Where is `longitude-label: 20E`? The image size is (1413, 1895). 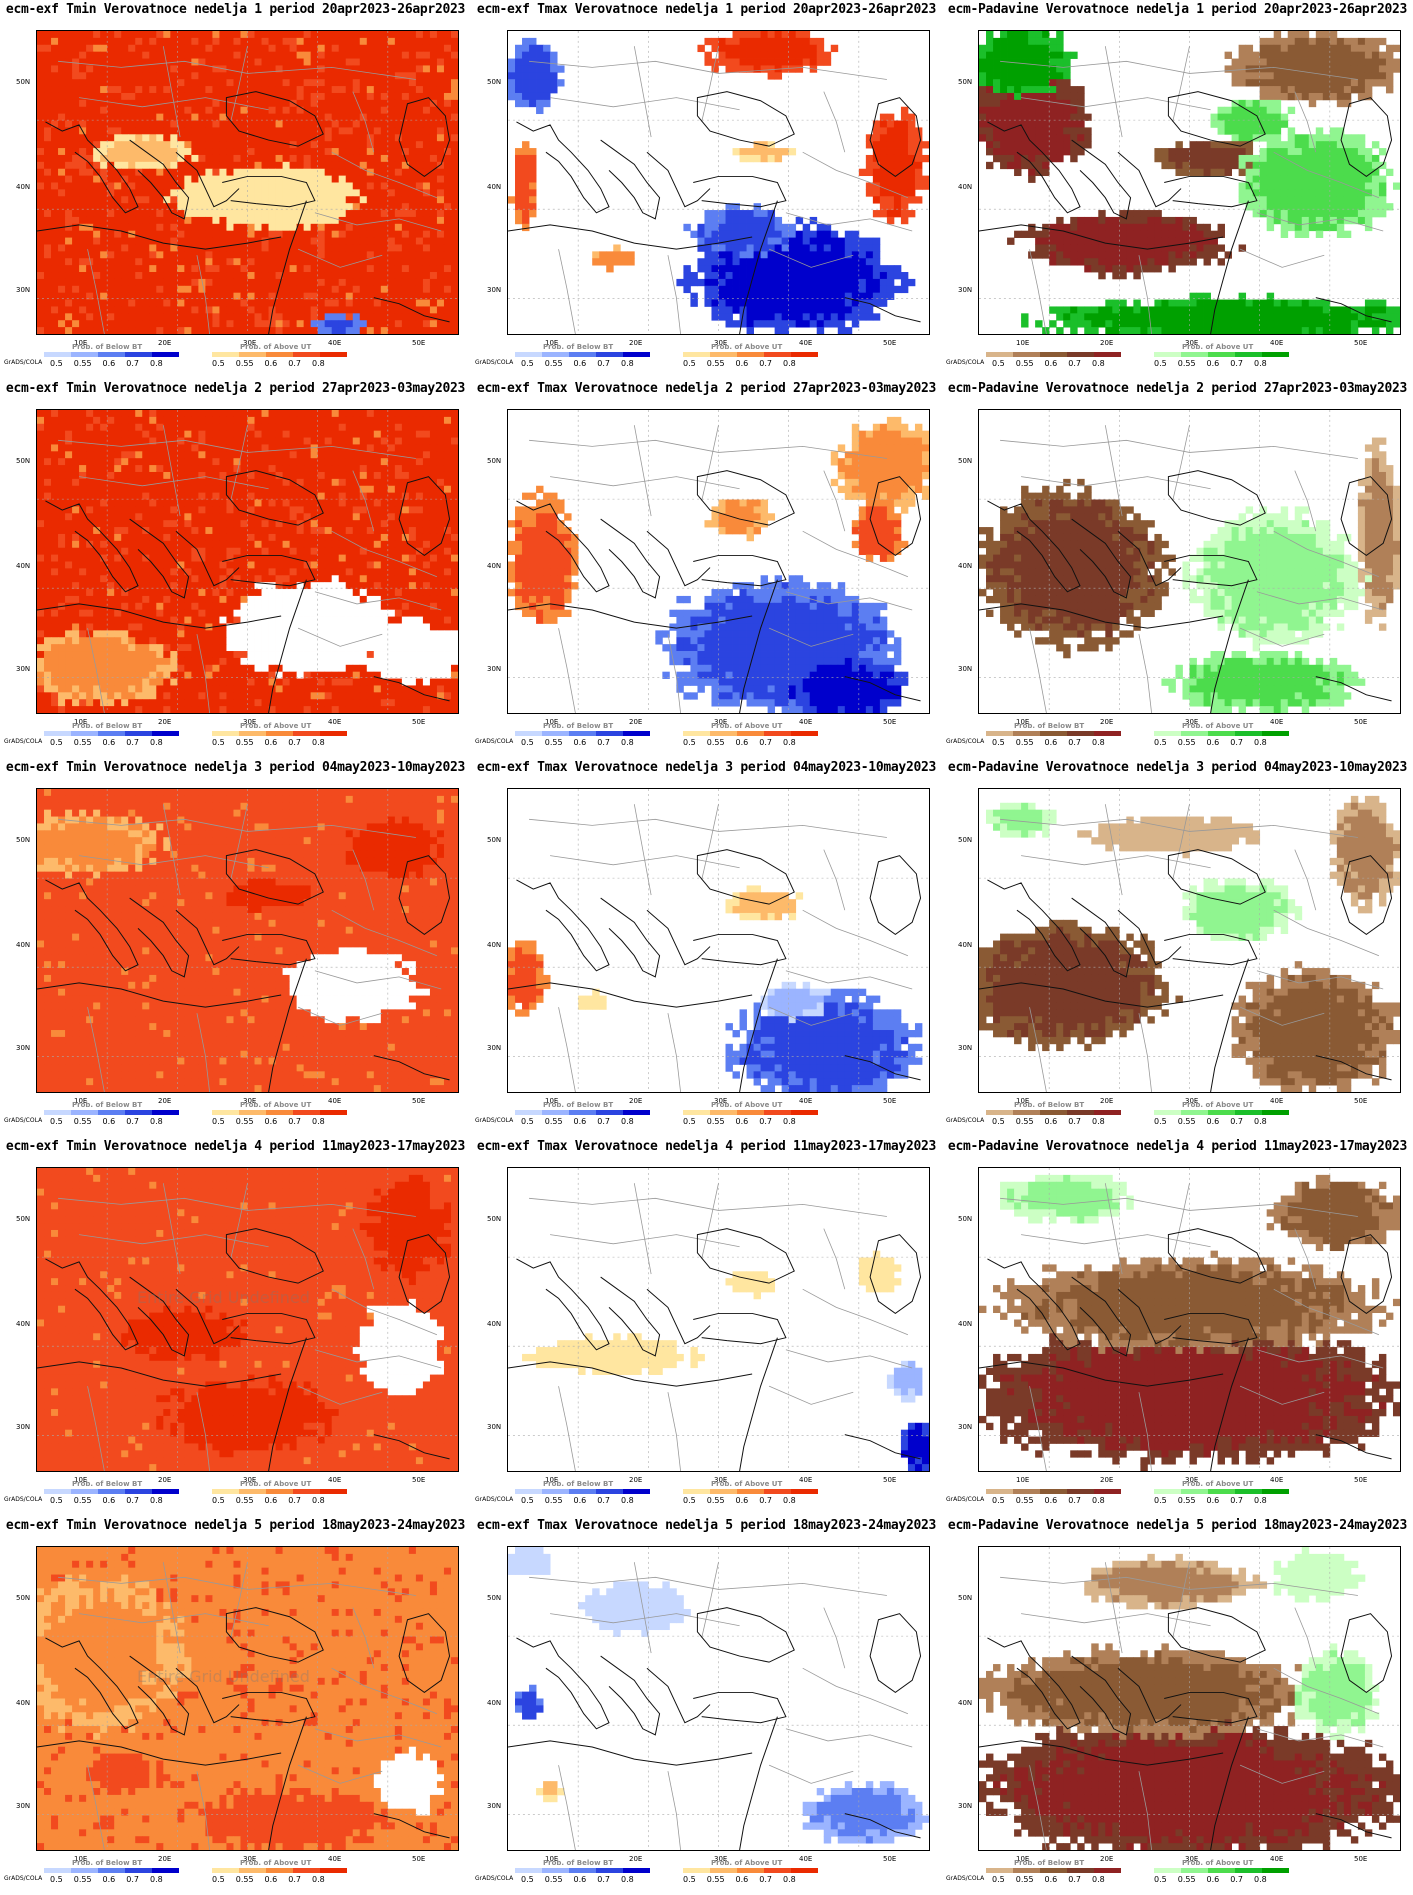
longitude-label: 20E is located at coordinates (1106, 1101).